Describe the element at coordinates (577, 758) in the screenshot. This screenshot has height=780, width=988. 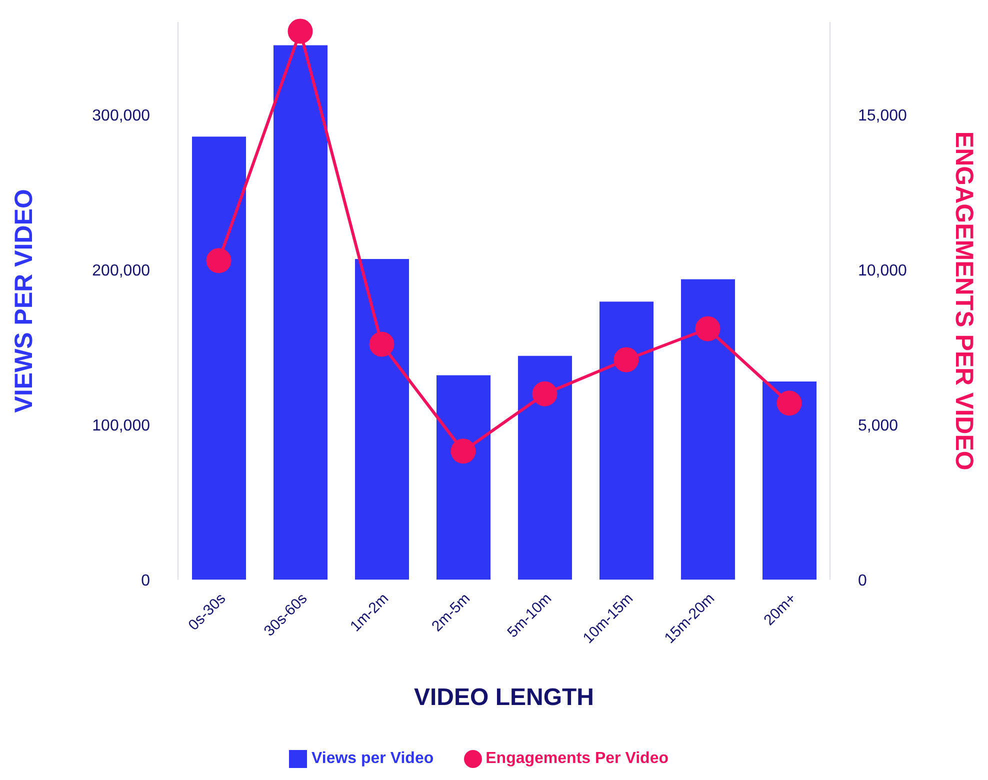
I see `legend-label: Engagements Per Video` at that location.